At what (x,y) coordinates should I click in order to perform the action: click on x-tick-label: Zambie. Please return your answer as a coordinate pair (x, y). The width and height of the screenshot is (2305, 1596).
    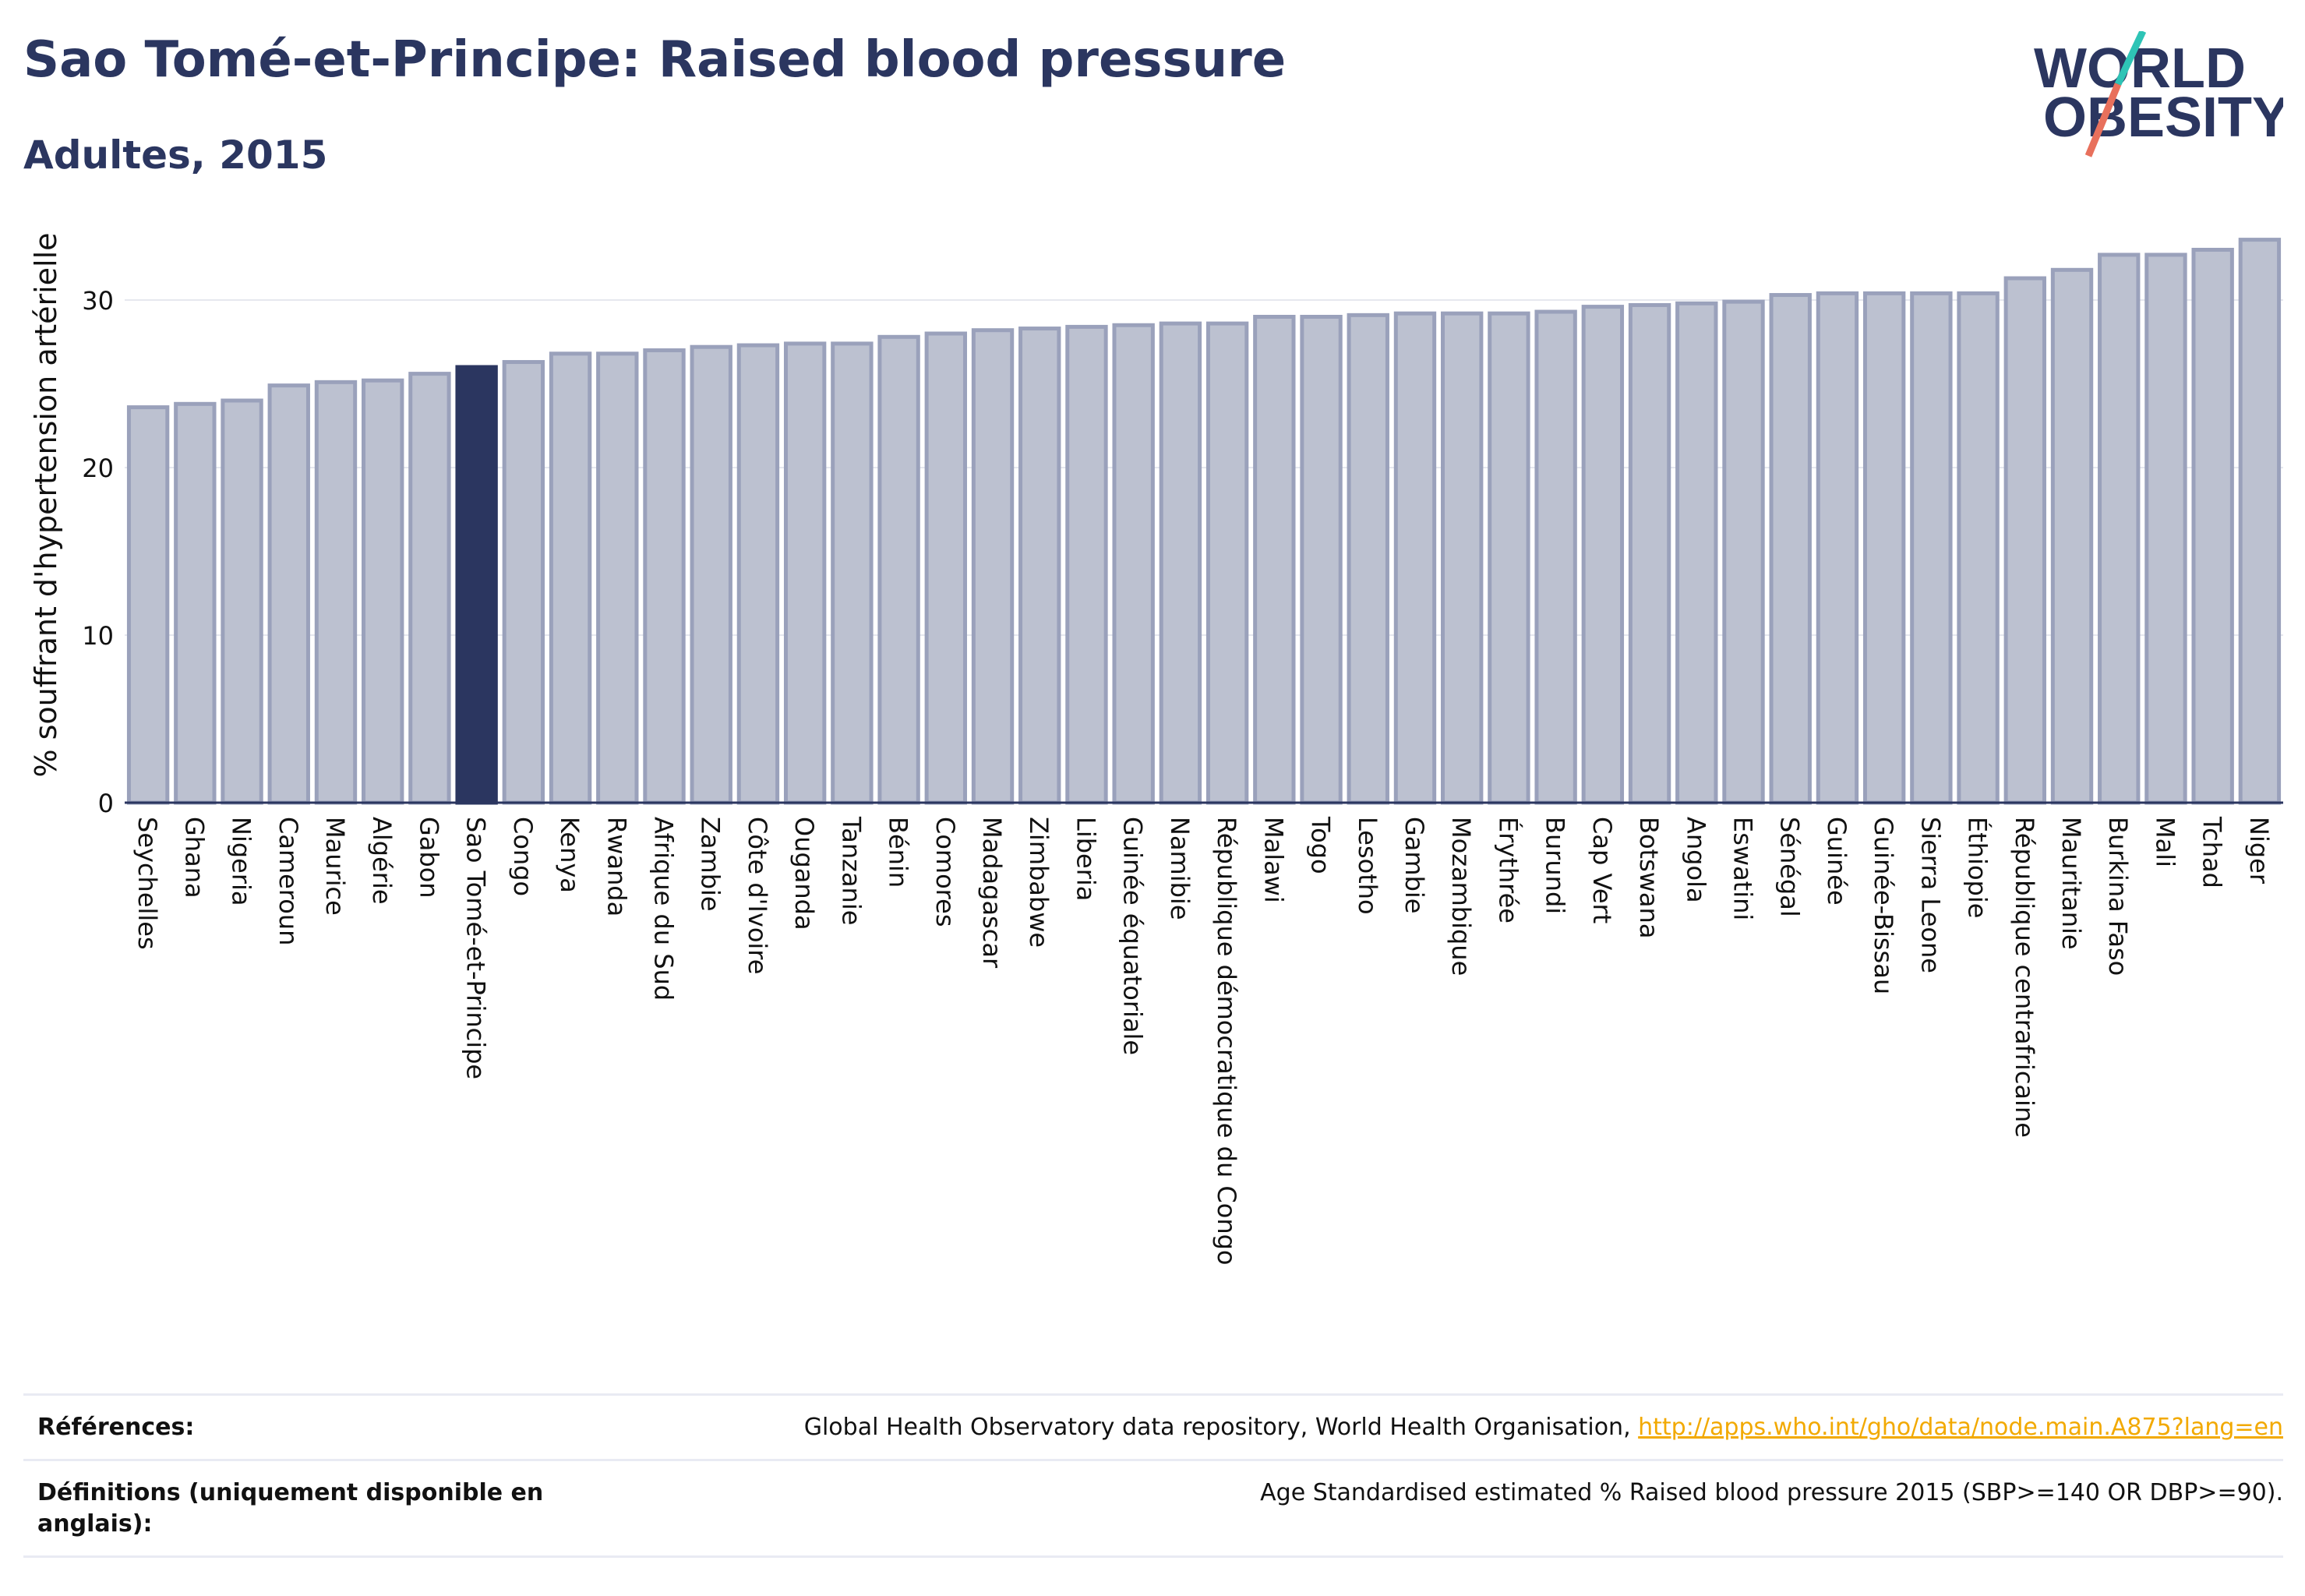
    Looking at the image, I should click on (710, 864).